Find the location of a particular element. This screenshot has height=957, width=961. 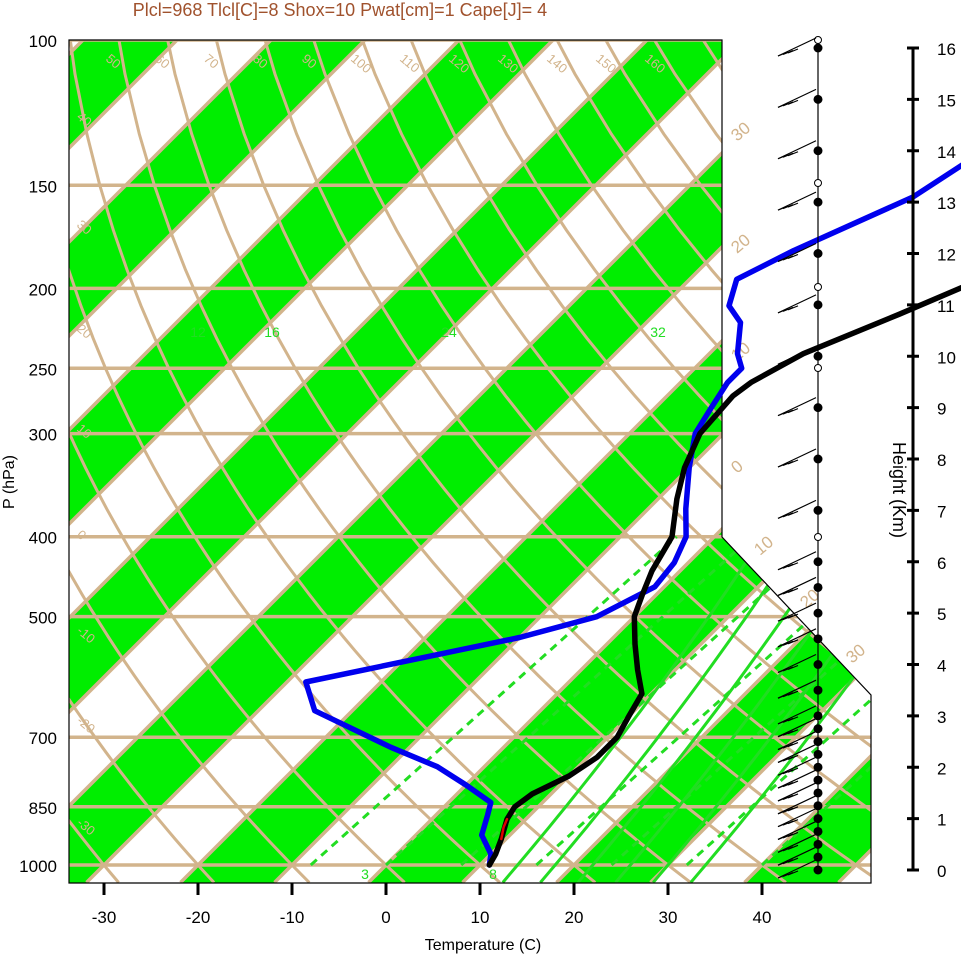

moist-adiabat is located at coordinates (761, 585).